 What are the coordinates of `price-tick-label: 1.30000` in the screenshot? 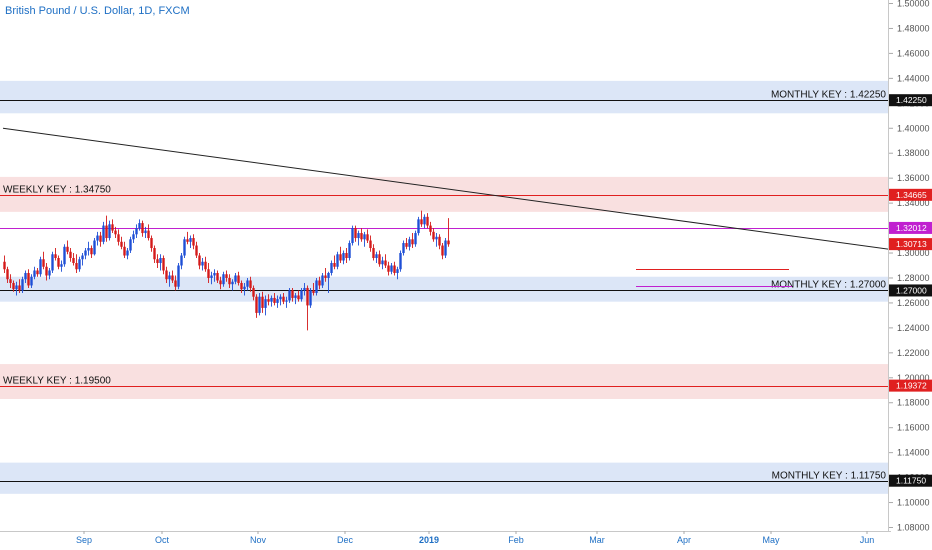 It's located at (913, 253).